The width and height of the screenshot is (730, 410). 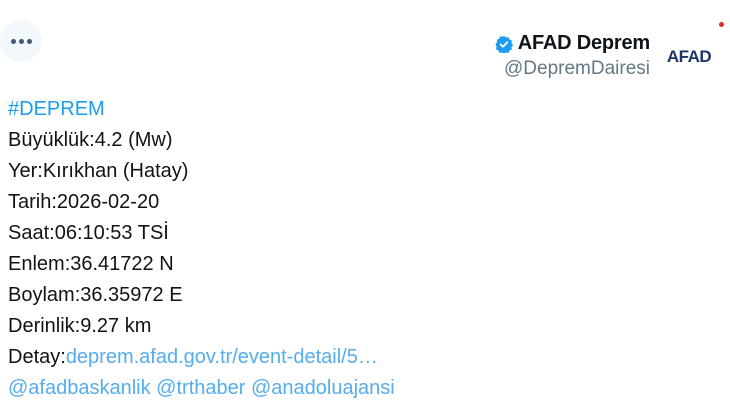 I want to click on afad-logo-dot-icon, so click(x=721, y=24).